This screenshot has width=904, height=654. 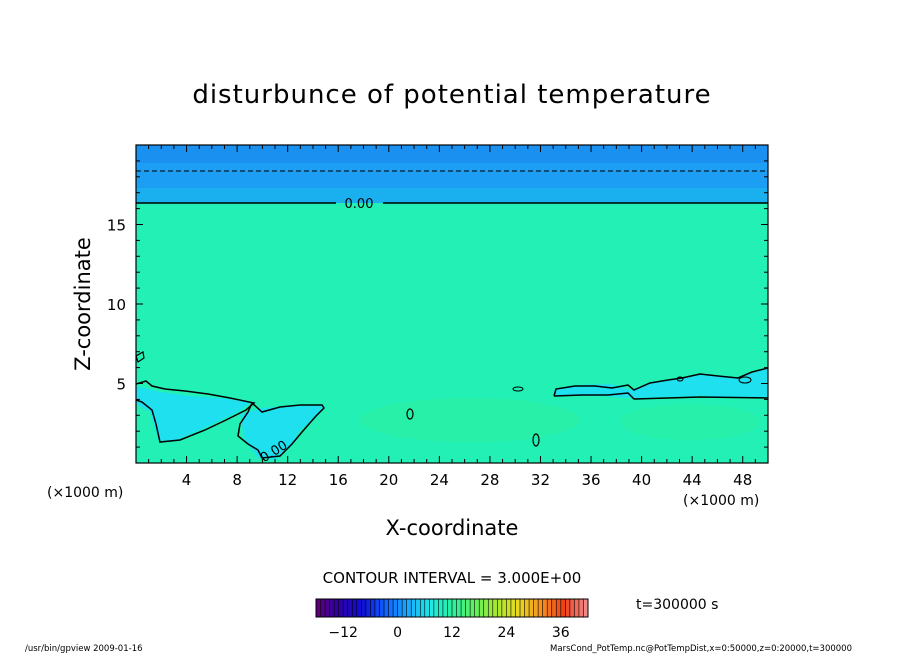 I want to click on colorbar-tick-label: 12, so click(x=452, y=633).